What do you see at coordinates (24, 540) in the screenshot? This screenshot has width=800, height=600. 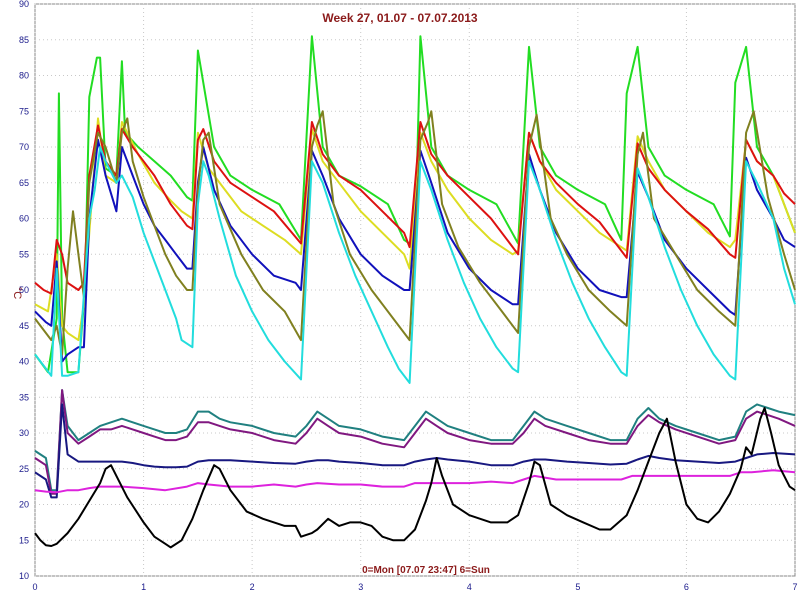 I see `y-tick-label: 15` at bounding box center [24, 540].